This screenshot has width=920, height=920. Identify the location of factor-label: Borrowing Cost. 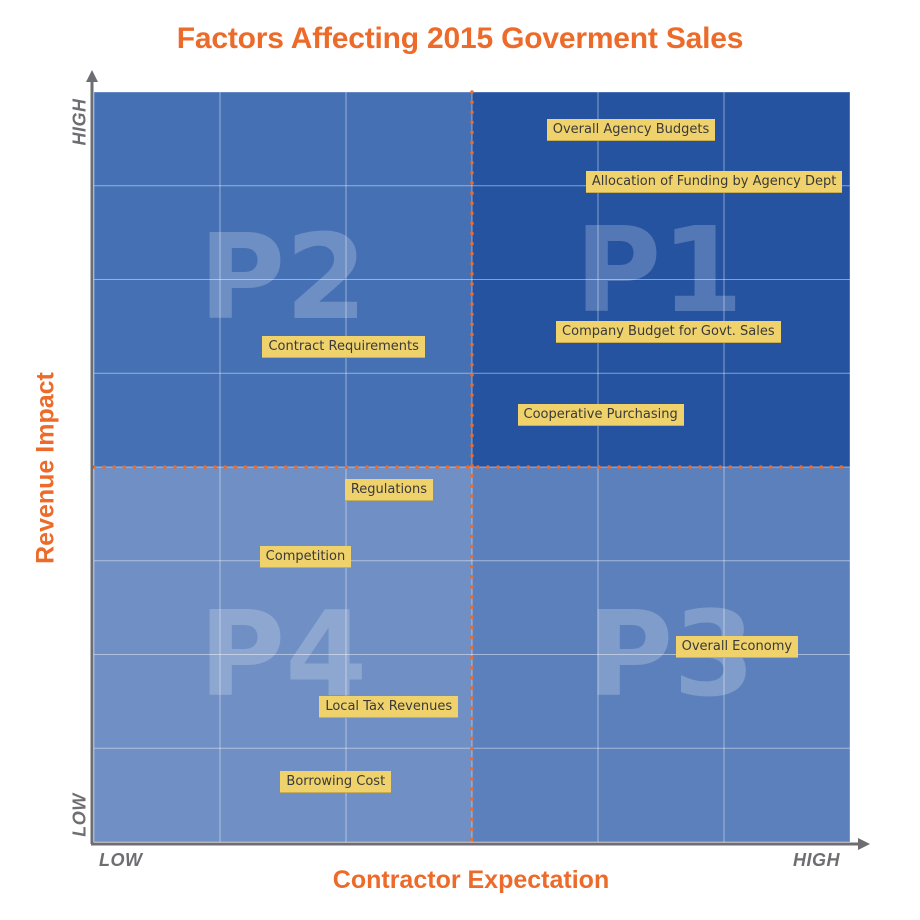
(336, 782).